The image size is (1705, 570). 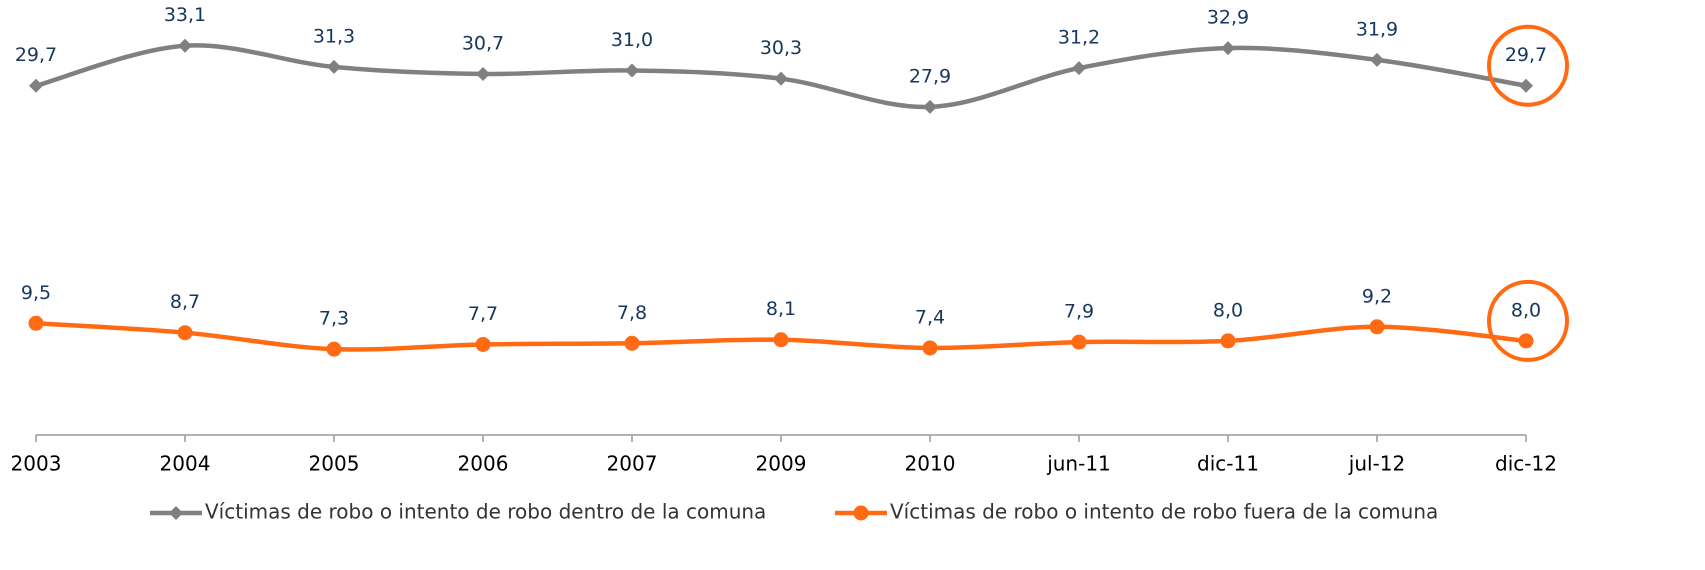 What do you see at coordinates (334, 319) in the screenshot?
I see `value-label: 7,3` at bounding box center [334, 319].